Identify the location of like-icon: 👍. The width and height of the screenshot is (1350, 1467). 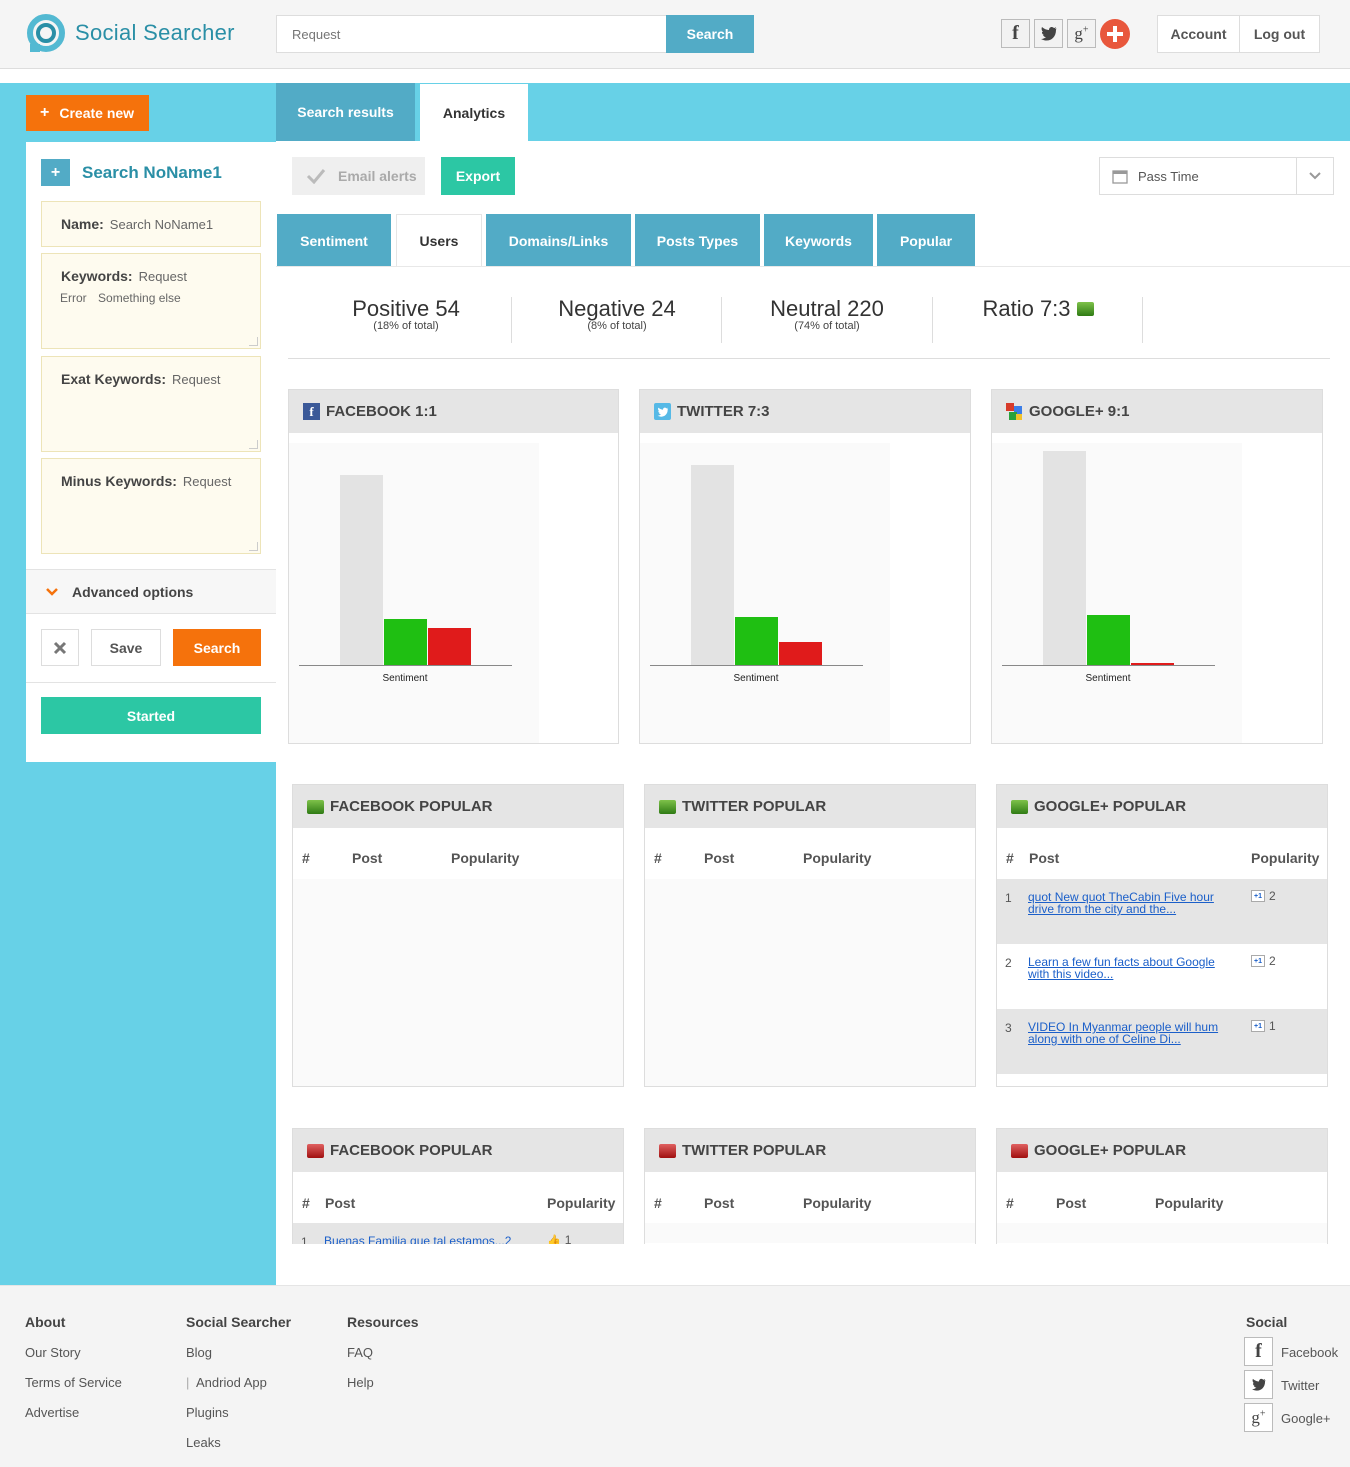
(554, 1239).